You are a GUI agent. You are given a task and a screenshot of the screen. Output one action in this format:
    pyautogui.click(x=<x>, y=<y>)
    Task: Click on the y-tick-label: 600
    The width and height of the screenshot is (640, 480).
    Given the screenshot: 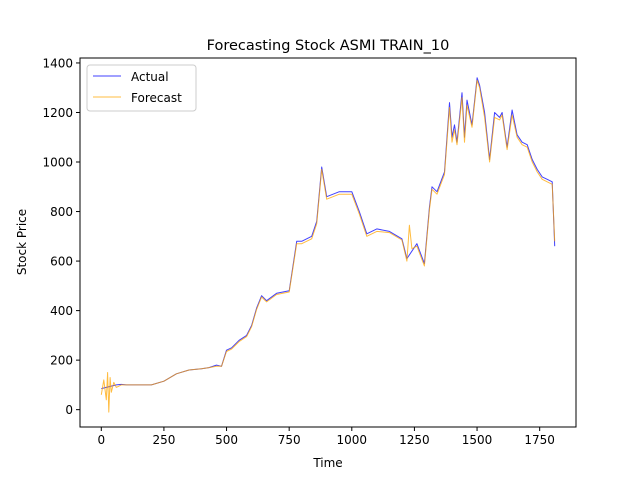 What is the action you would take?
    pyautogui.click(x=61, y=262)
    